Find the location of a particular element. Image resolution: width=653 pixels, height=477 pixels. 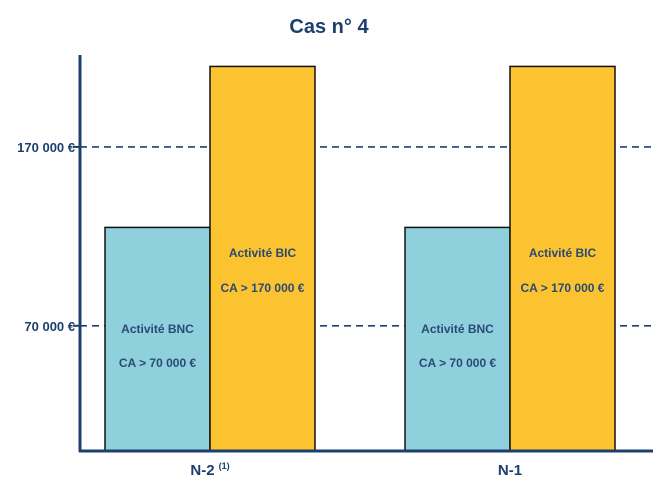

bar-label-1-0-0: Activité BNC is located at coordinates (457, 329).